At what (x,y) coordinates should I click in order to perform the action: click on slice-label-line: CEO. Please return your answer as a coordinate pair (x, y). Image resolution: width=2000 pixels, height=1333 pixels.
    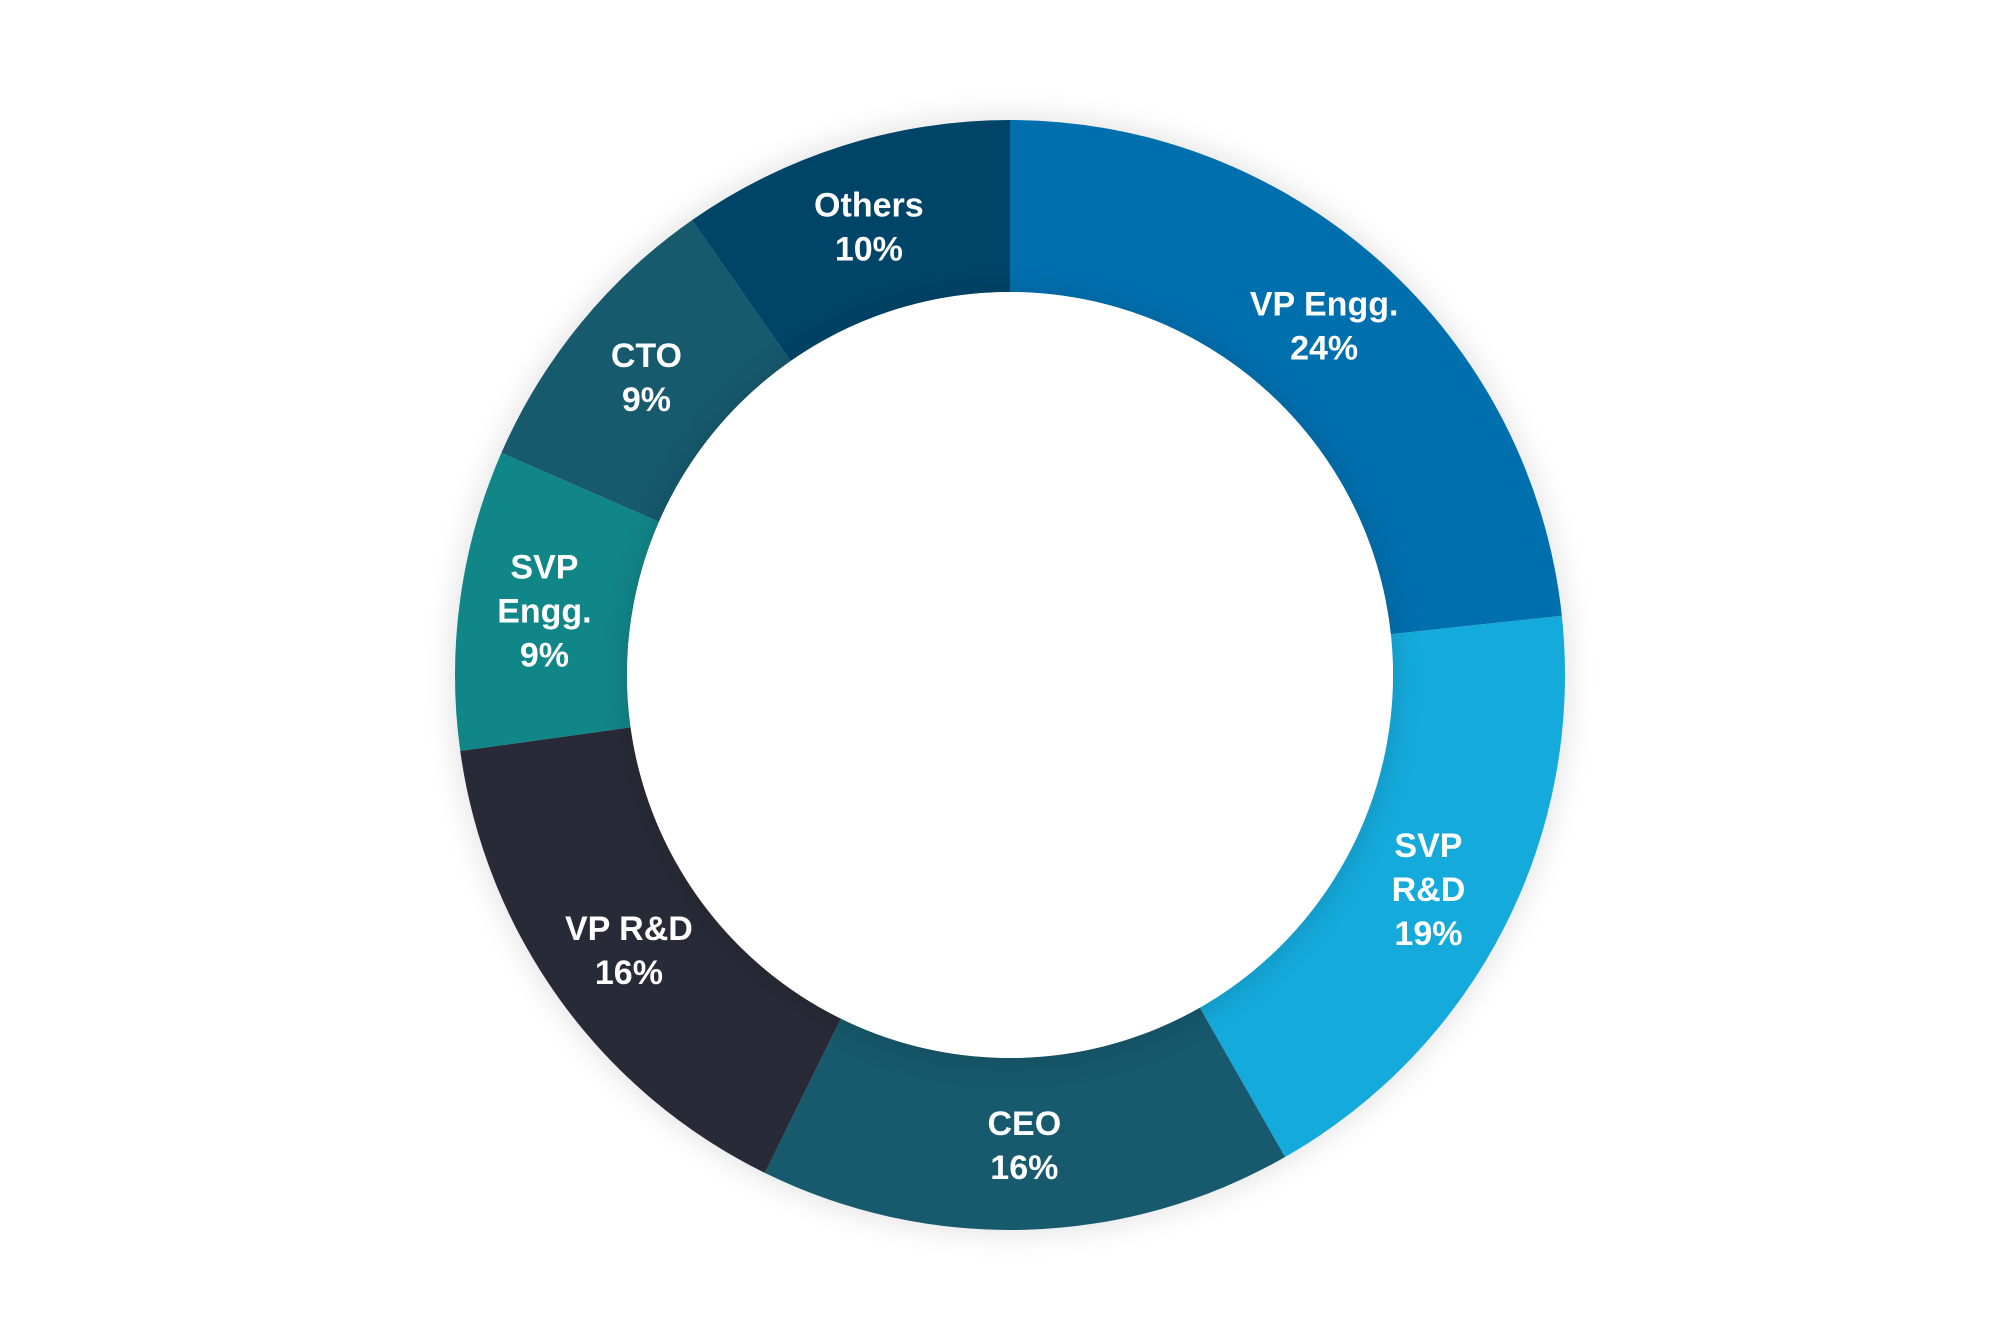
    Looking at the image, I should click on (1024, 1124).